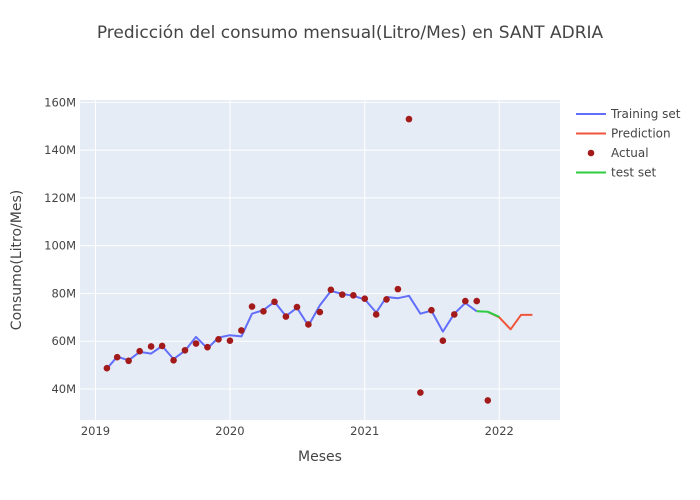 This screenshot has height=500, width=700. Describe the element at coordinates (17, 260) in the screenshot. I see `y-axis-title: Consumo(Litro/Mes)` at that location.